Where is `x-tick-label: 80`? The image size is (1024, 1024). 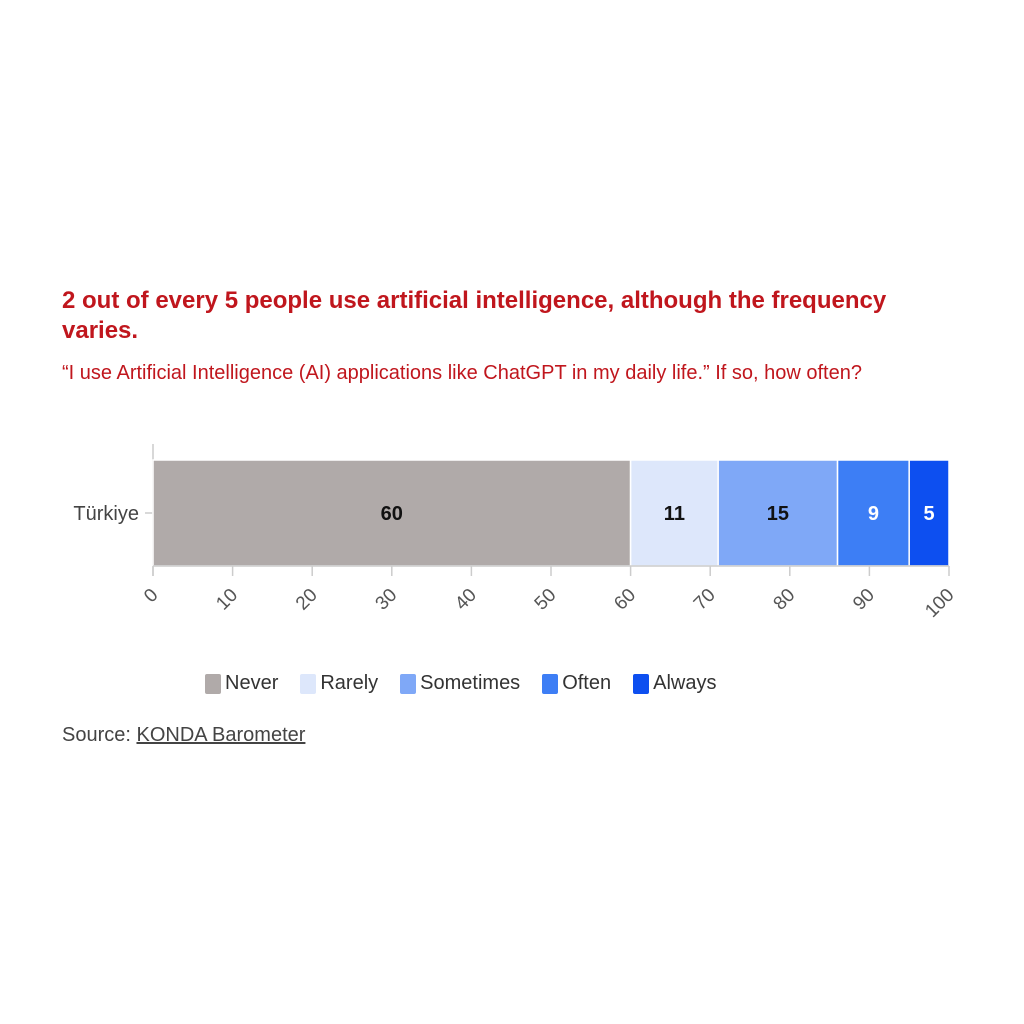
x-tick-label: 80 is located at coordinates (785, 600).